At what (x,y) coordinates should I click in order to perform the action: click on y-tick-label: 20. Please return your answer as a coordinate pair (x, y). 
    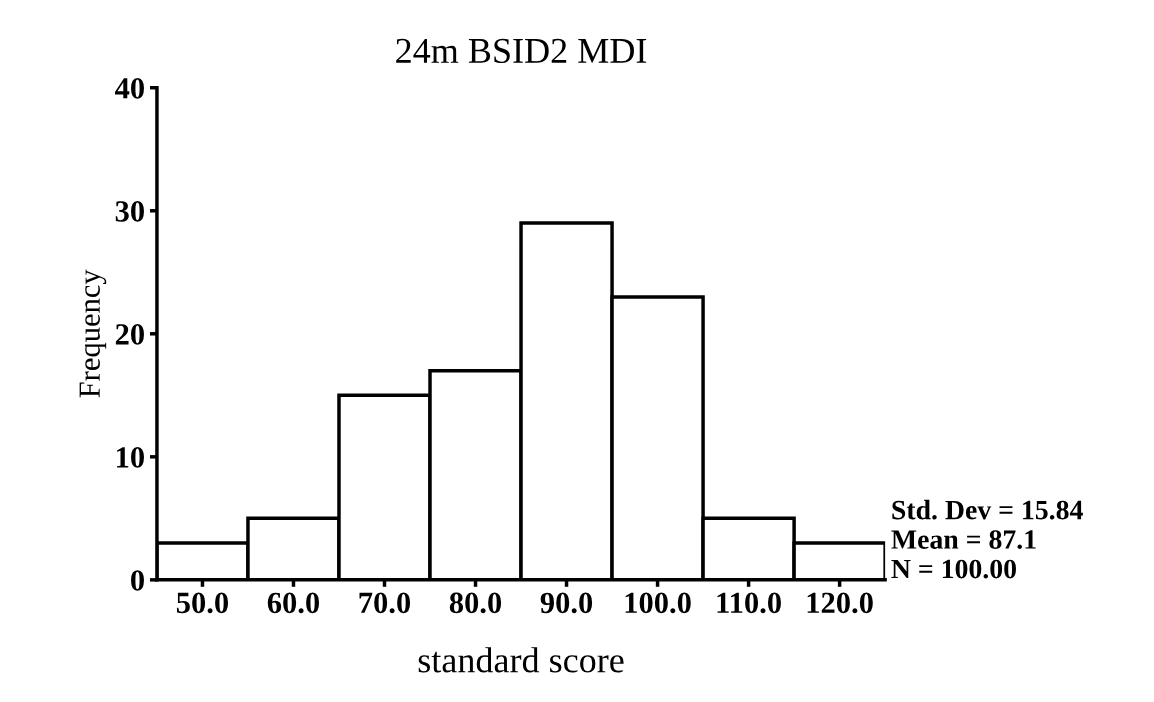
    Looking at the image, I should click on (129, 334).